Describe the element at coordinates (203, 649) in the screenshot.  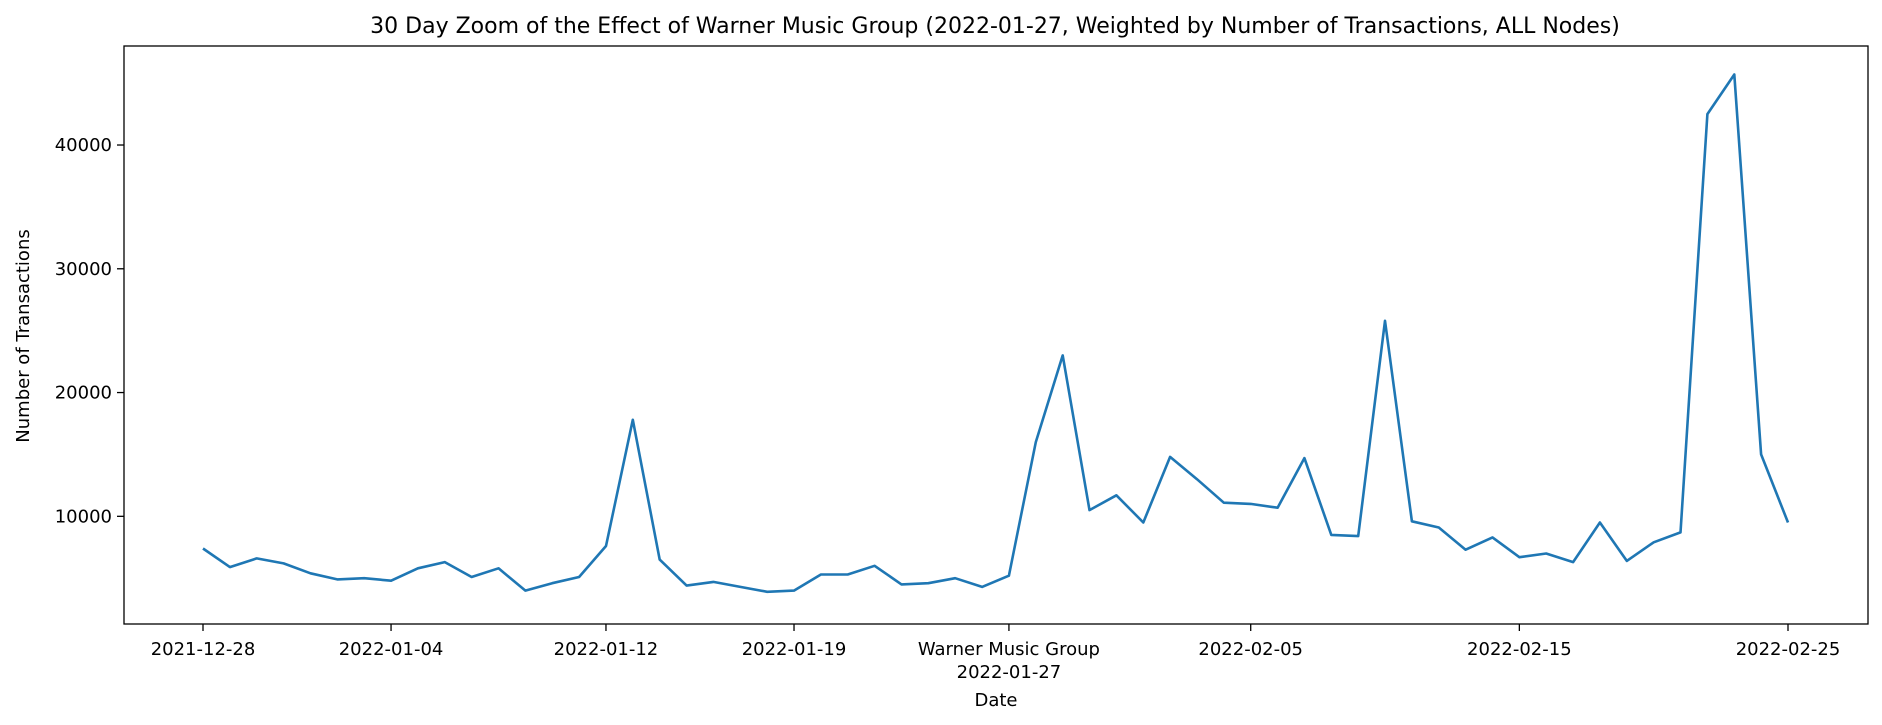
I see `x-tick-label: 2021-12-28` at that location.